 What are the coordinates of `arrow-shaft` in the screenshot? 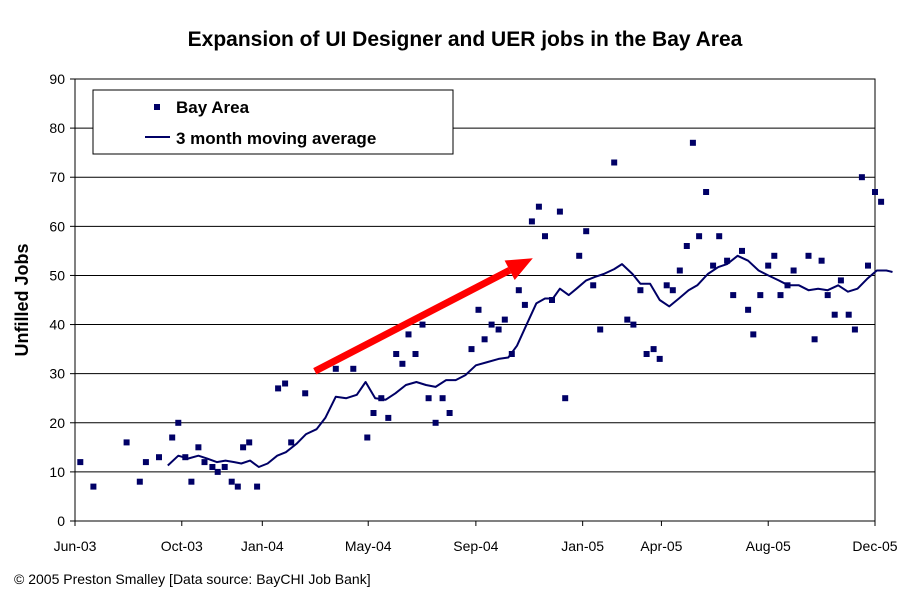 It's located at (412, 321).